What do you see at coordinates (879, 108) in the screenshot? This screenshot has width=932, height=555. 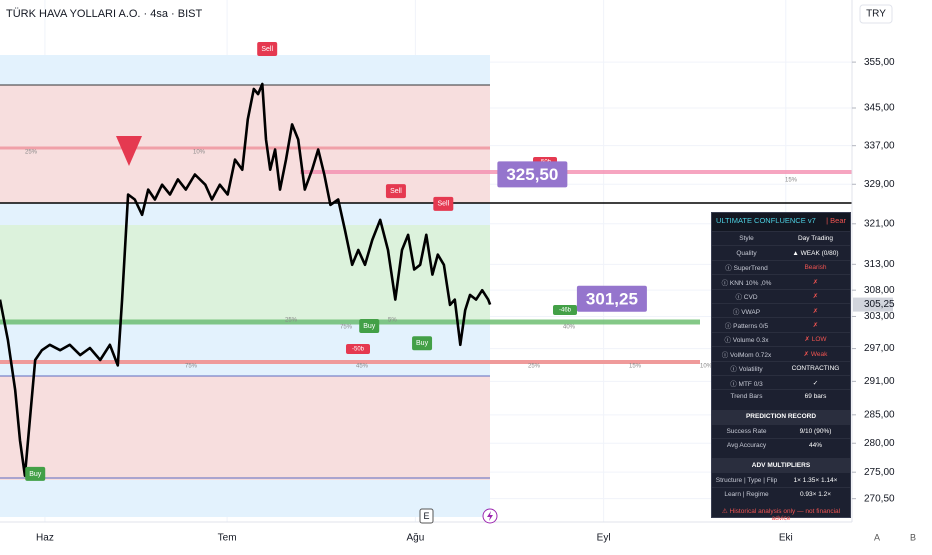 I see `y-tick-label: 345,00` at bounding box center [879, 108].